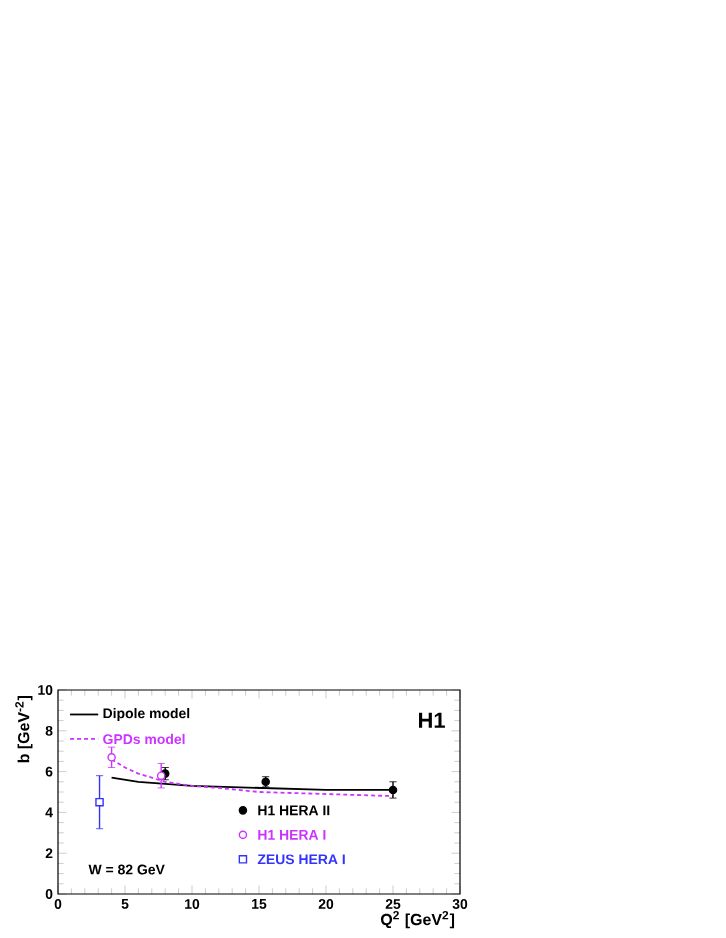  Describe the element at coordinates (432, 720) in the screenshot. I see `annotation: H1` at that location.